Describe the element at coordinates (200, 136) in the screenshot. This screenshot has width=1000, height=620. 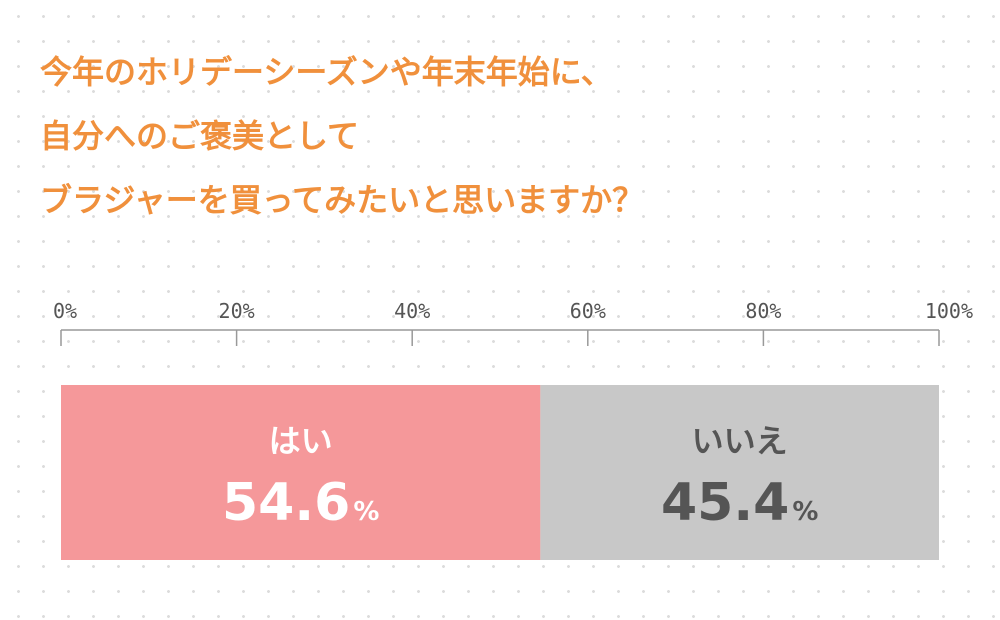
I see `title-line-2: 自分へのご褒美として` at that location.